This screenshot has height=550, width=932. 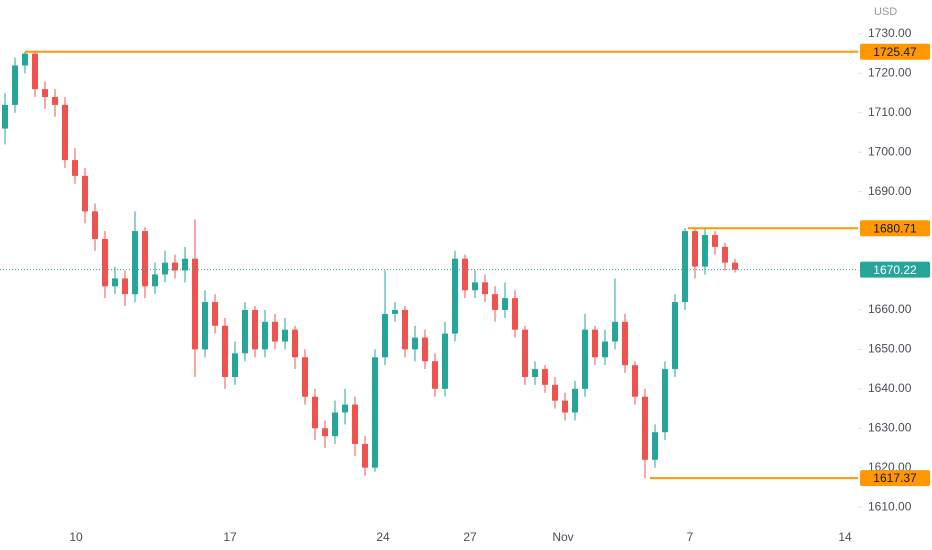 What do you see at coordinates (890, 151) in the screenshot?
I see `y-tick-label: 1700.00` at bounding box center [890, 151].